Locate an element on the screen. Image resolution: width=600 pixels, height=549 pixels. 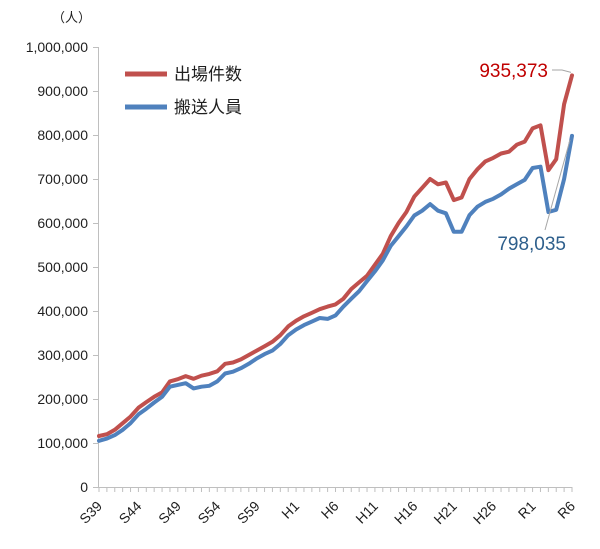
y-tick-label: 100,000 is located at coordinates (62, 443).